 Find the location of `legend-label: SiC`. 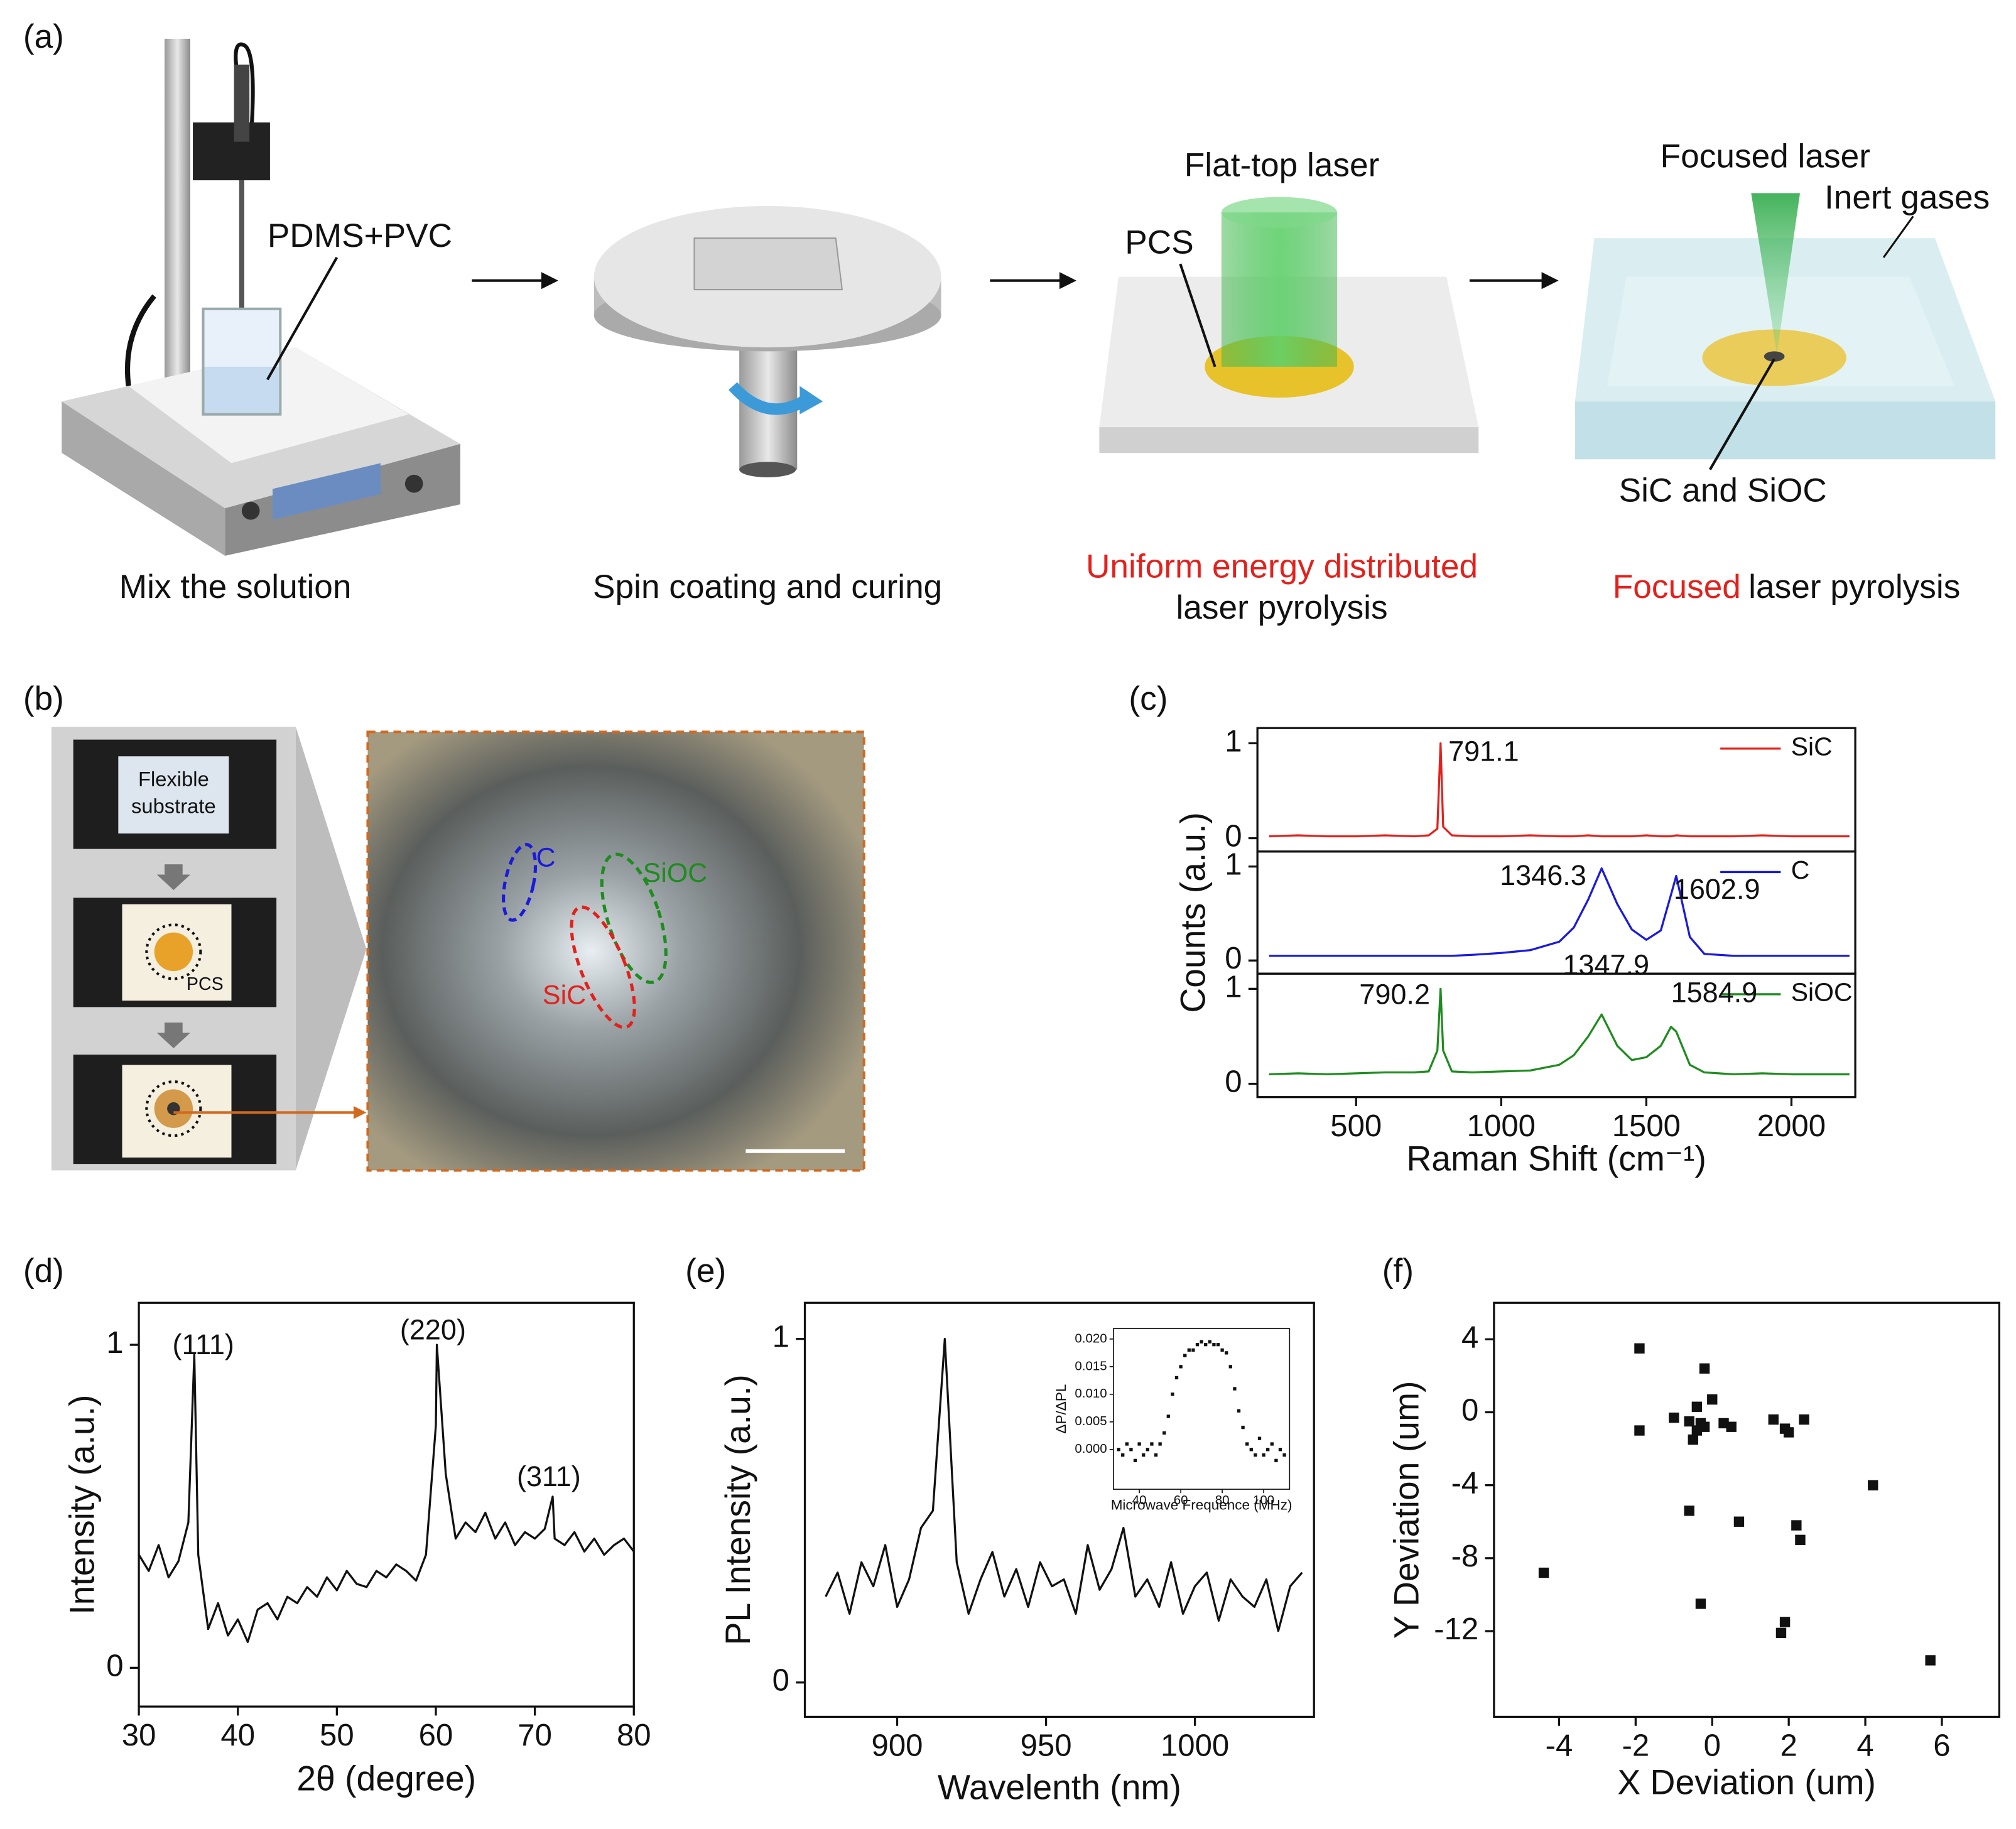

legend-label: SiC is located at coordinates (1812, 746).